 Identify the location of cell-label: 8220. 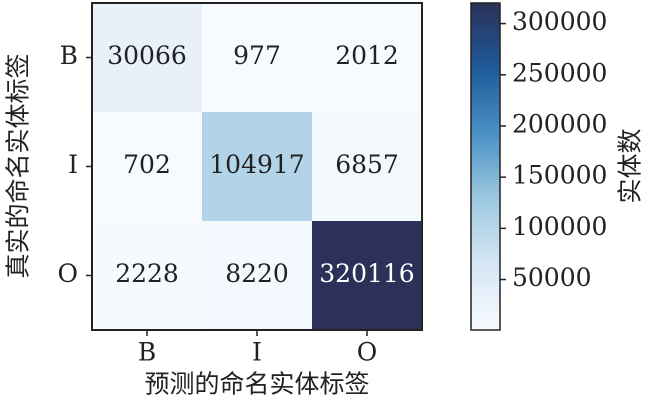
(257, 273).